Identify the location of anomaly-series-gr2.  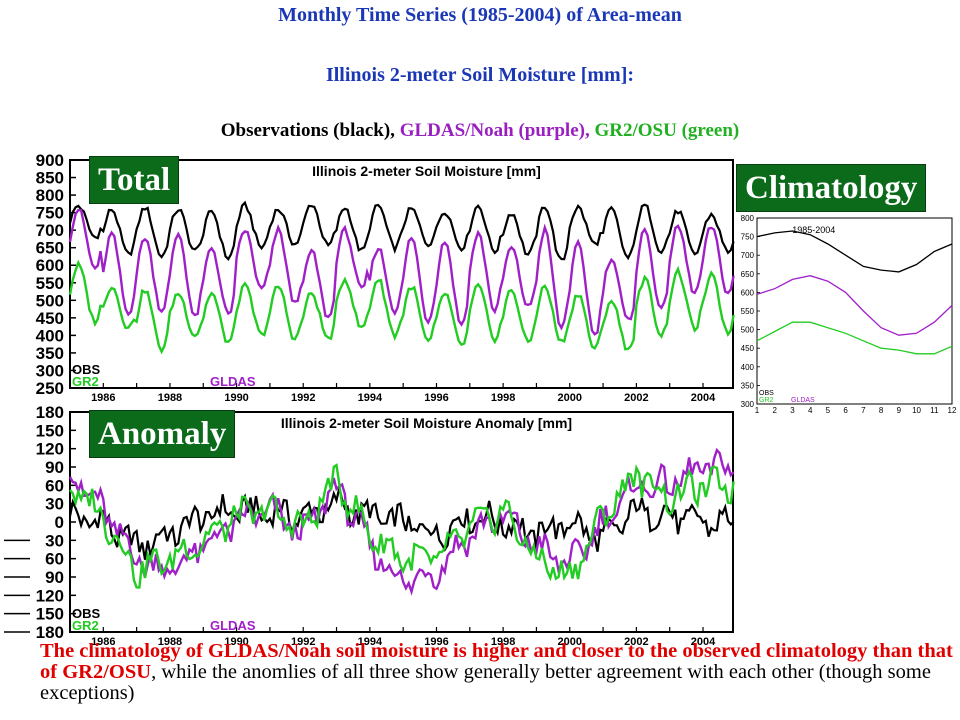
(402, 526).